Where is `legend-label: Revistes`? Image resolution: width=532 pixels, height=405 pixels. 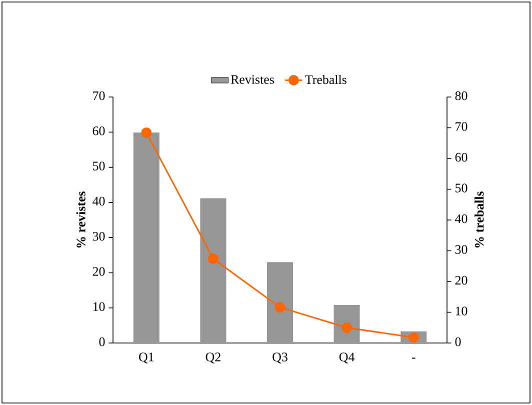 legend-label: Revistes is located at coordinates (252, 79).